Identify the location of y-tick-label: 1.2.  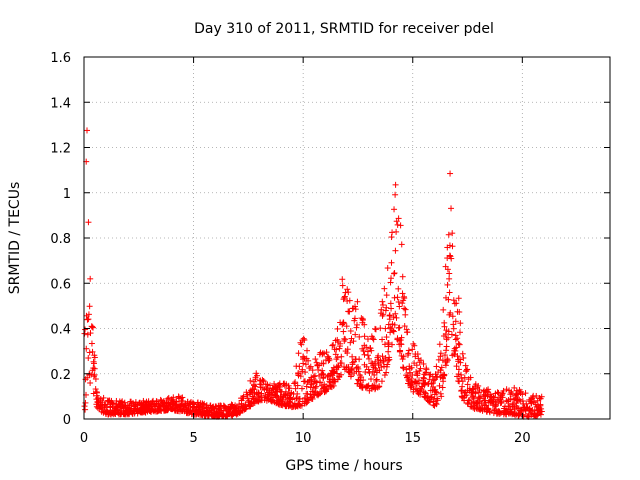
(60, 149).